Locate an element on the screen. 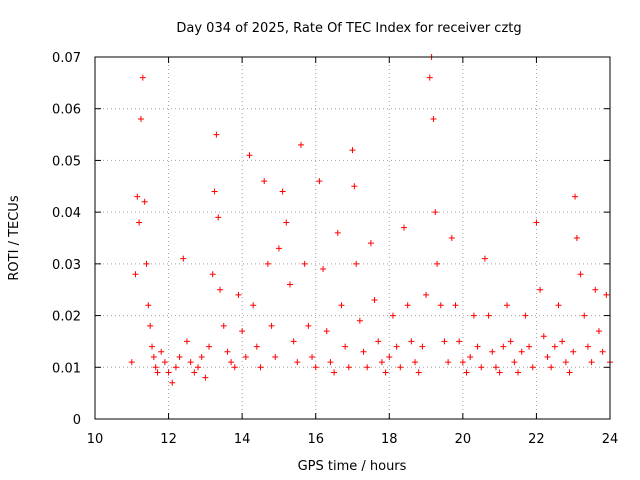 Image resolution: width=640 pixels, height=480 pixels. x-tick-label: 20 is located at coordinates (463, 439).